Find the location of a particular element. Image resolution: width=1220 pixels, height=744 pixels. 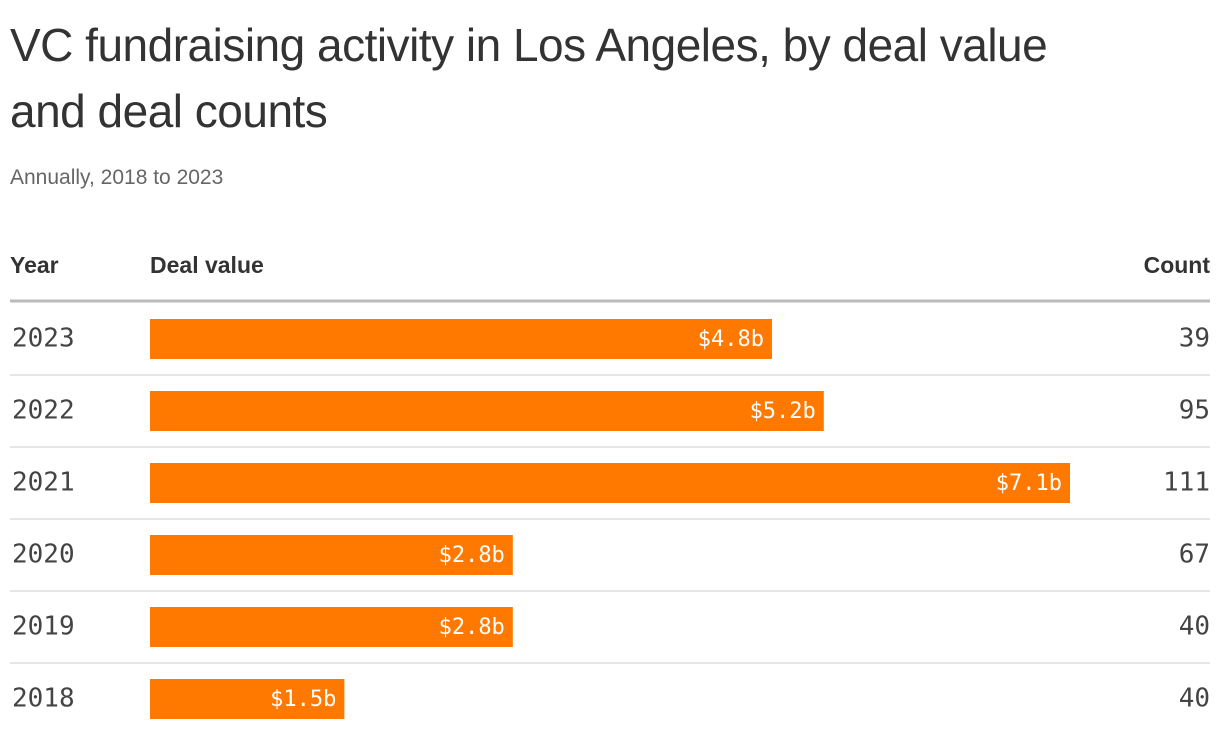

value-label: $4.8b is located at coordinates (731, 339).